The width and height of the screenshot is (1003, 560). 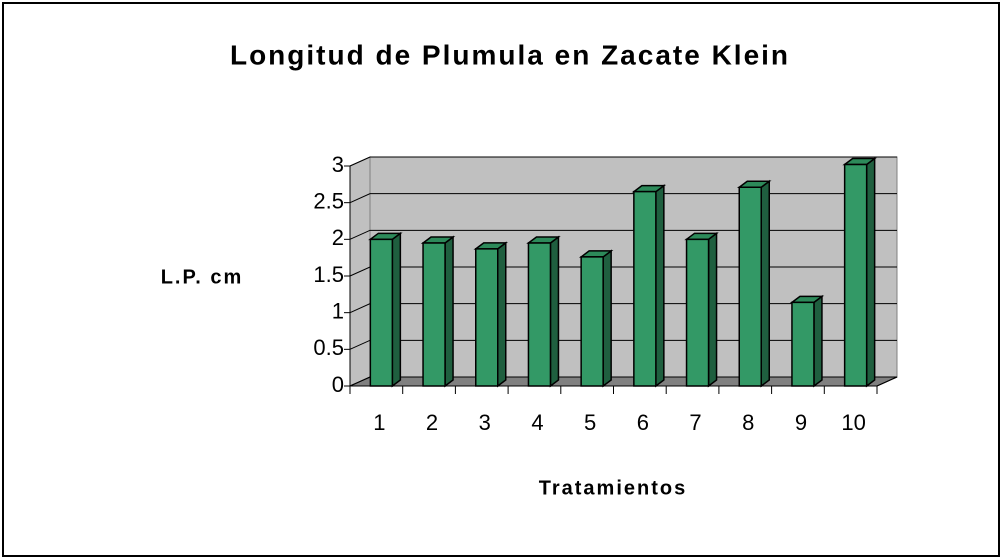 I want to click on x-tick-label: 6, so click(x=643, y=422).